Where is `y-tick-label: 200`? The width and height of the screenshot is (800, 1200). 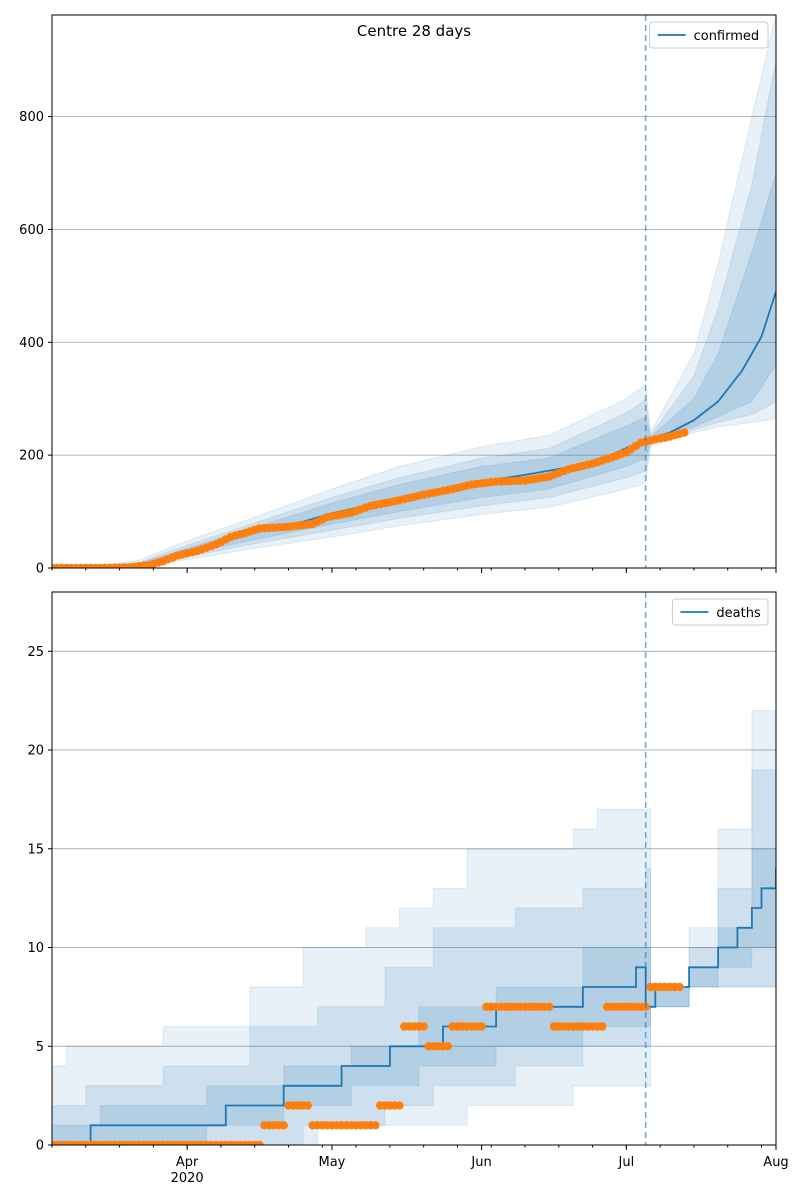
y-tick-label: 200 is located at coordinates (31, 456).